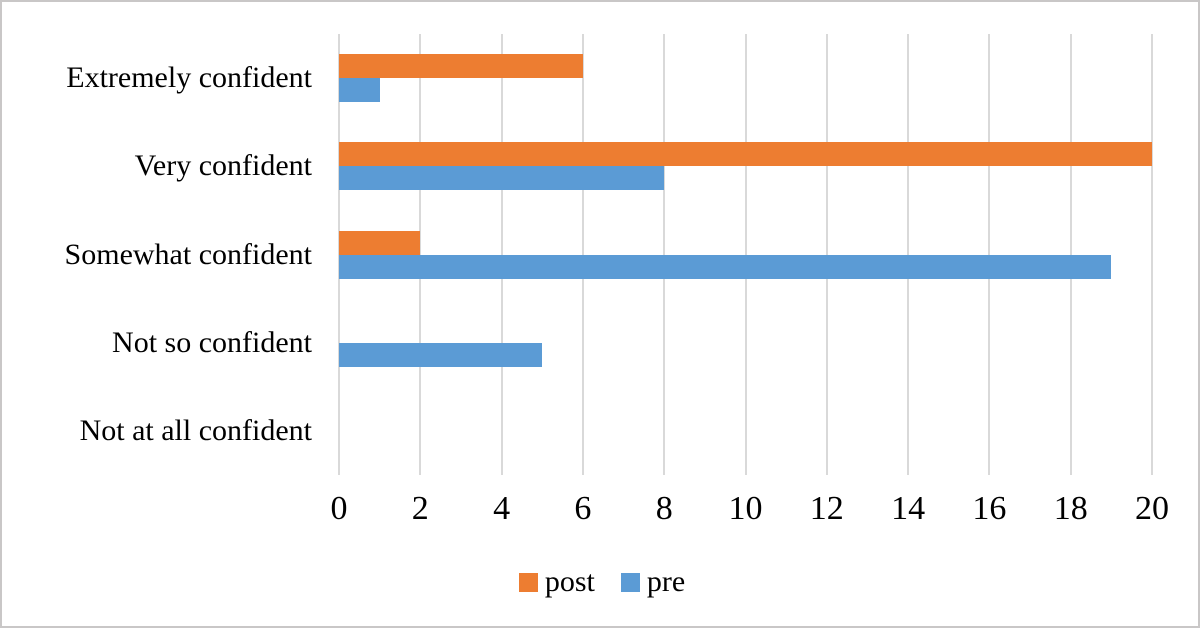  I want to click on category-label-extremely-confident: Extremely confident, so click(189, 78).